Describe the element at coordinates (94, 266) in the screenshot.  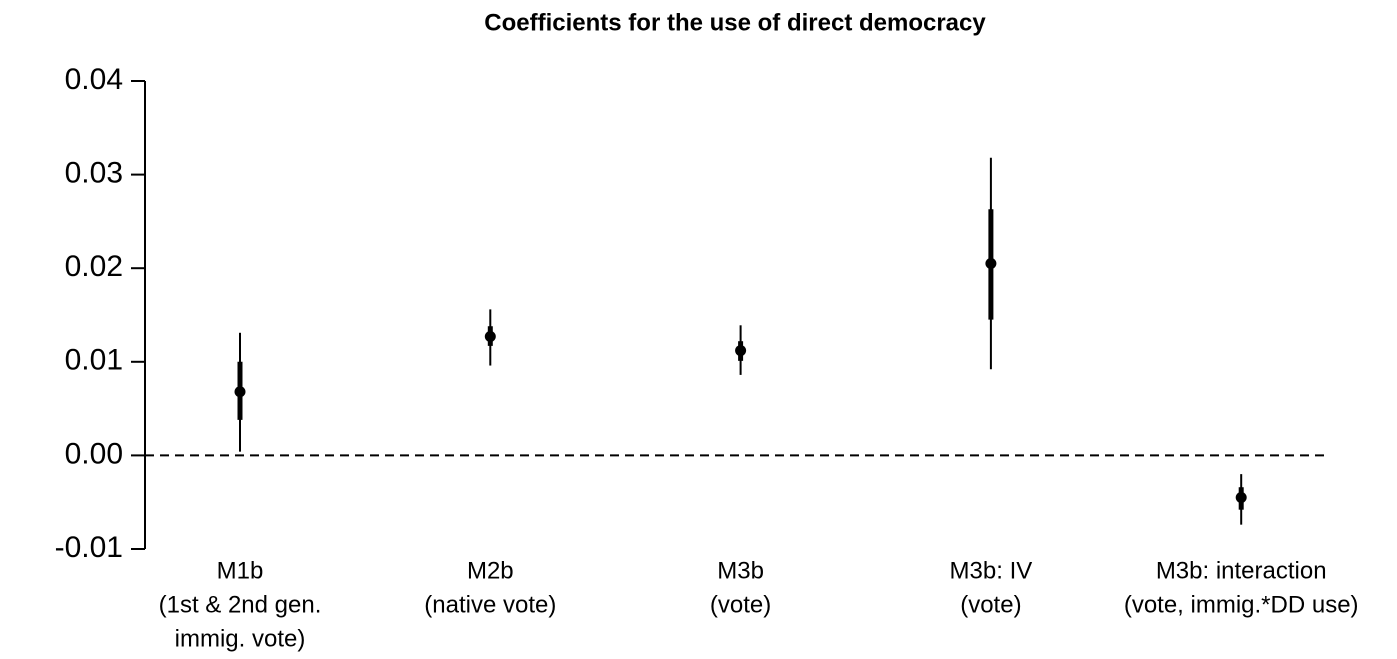
I see `y-tick-label: 0.02` at that location.